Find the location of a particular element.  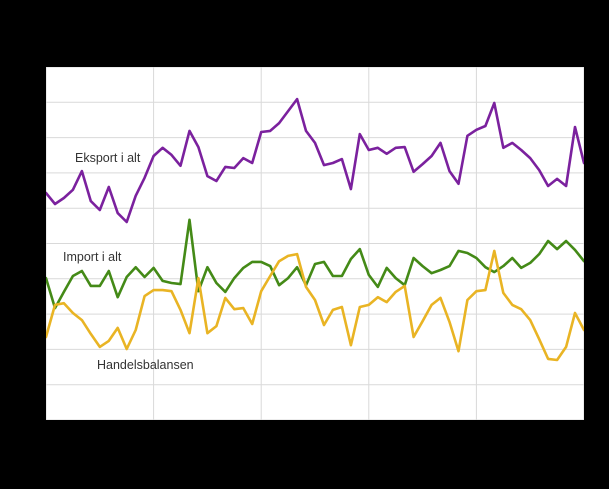

series-label-import: Import i alt is located at coordinates (92, 257).